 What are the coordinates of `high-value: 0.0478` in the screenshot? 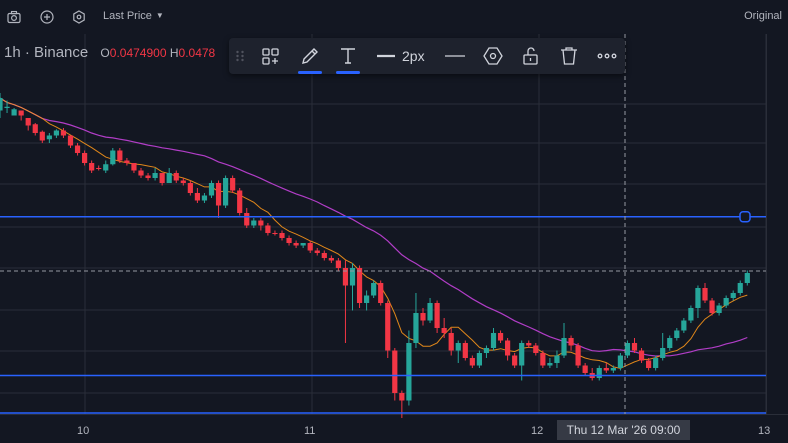 It's located at (197, 53).